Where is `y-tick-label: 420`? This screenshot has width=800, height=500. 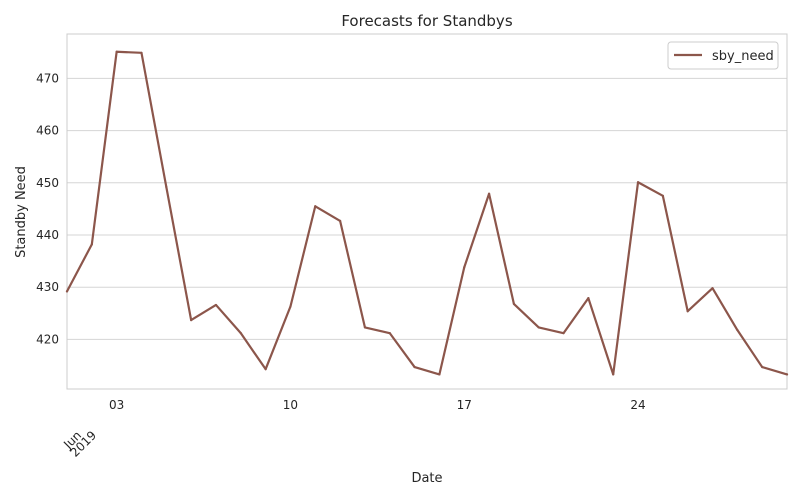 y-tick-label: 420 is located at coordinates (47, 339).